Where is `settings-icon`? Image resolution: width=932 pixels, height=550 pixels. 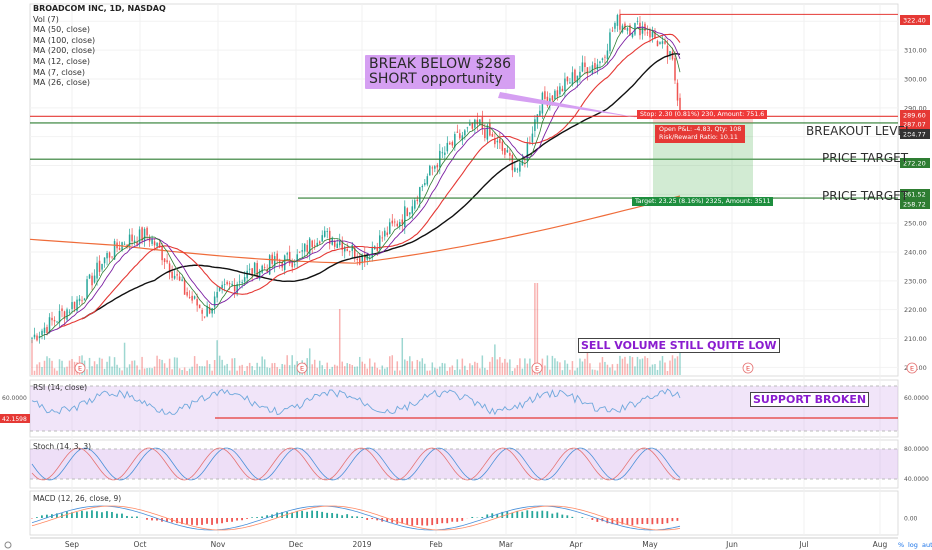 settings-icon is located at coordinates (8, 545).